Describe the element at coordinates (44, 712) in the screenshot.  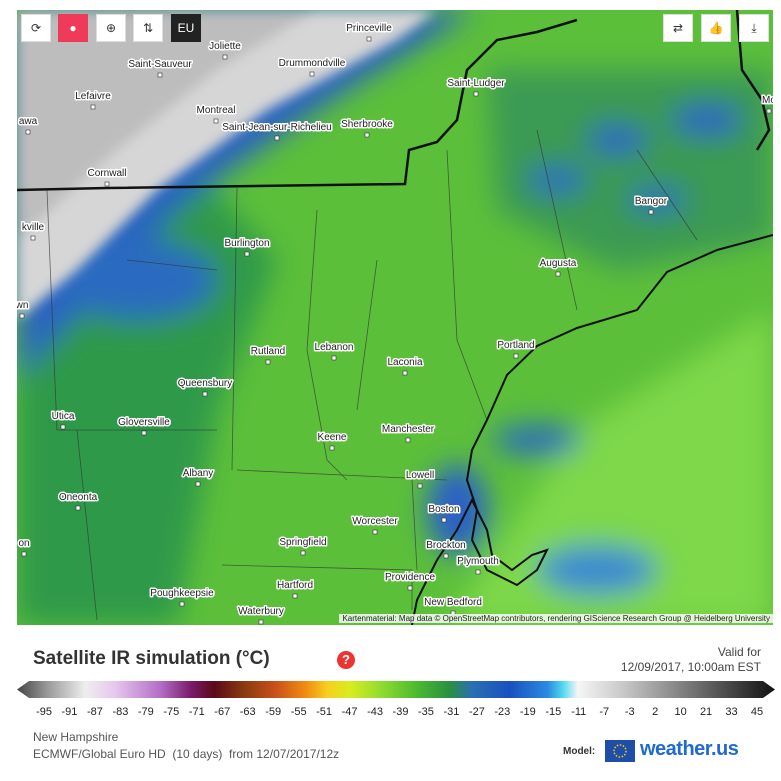
I see `tick-label: -95` at that location.